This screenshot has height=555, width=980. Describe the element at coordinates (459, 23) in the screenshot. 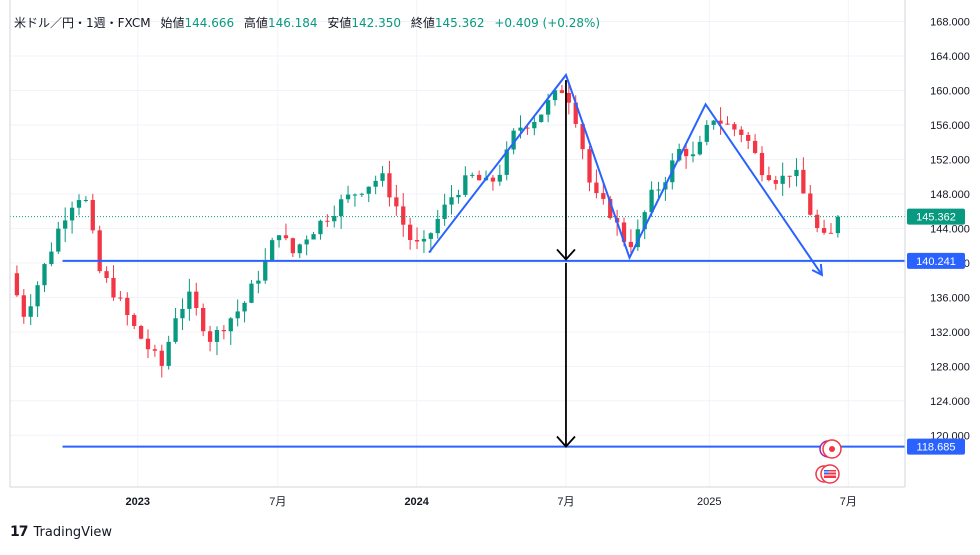

I see `close-value: 145.362` at that location.